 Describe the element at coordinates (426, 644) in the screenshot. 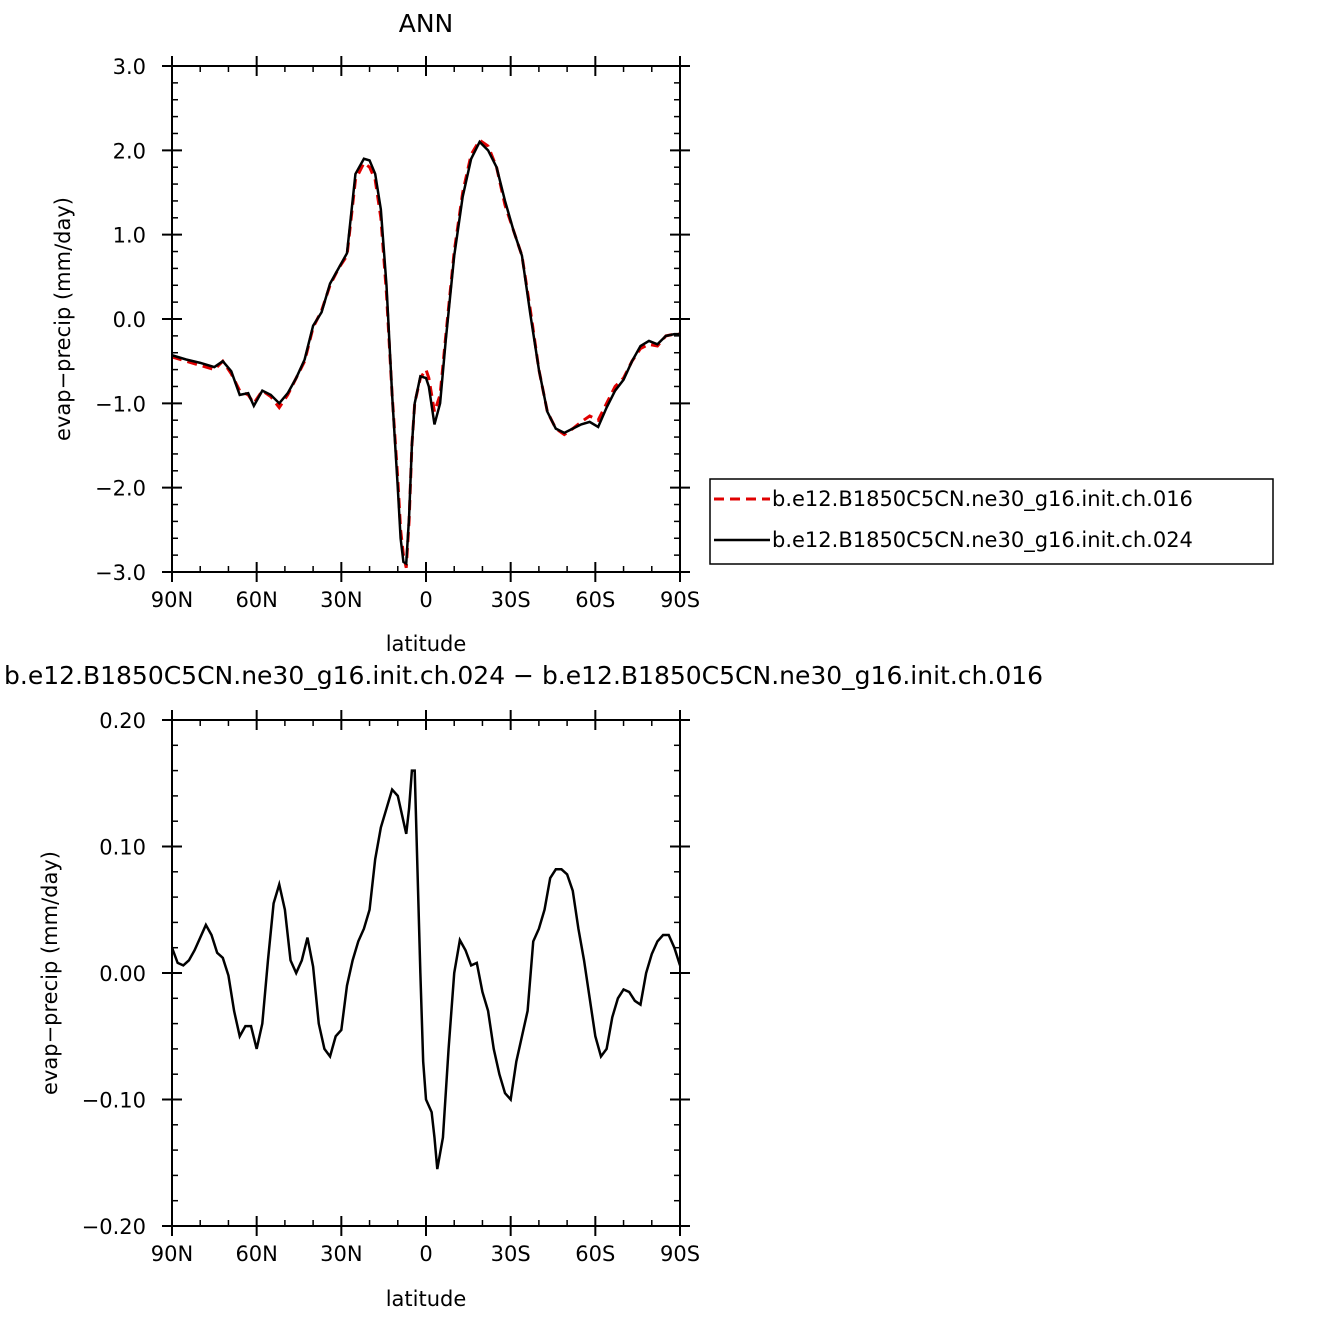

I see `top-x-axis-label: latitude` at that location.